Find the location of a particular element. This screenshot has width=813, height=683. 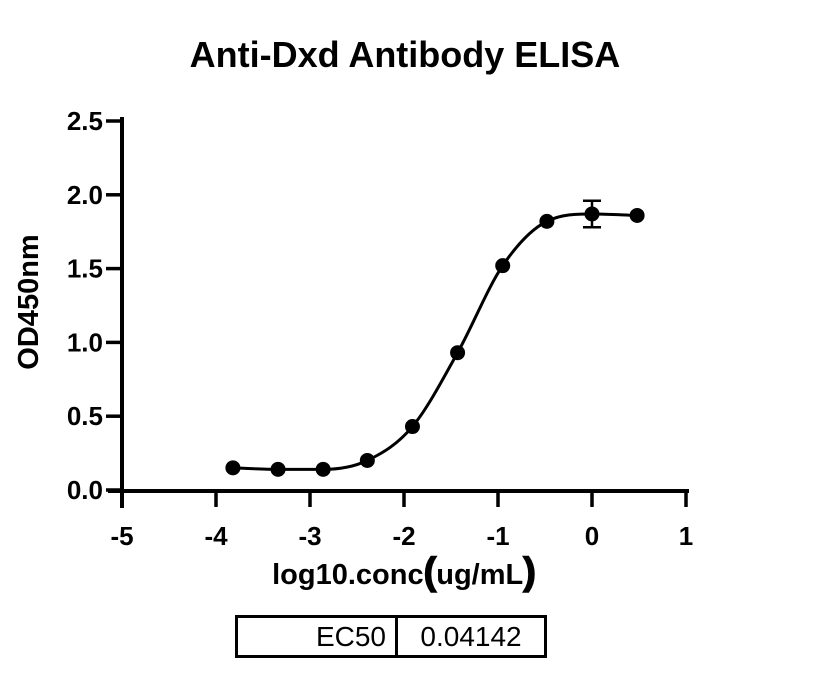

x-tick-label: 1 is located at coordinates (686, 536).